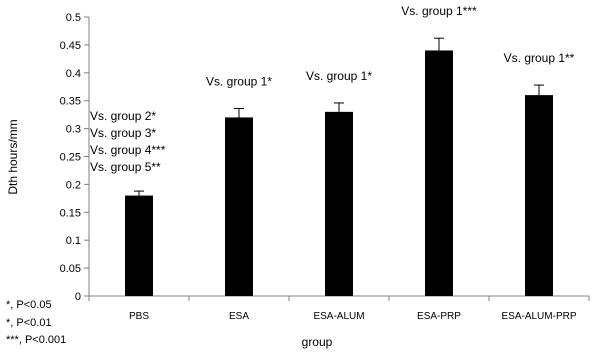 This screenshot has height=352, width=598. Describe the element at coordinates (29, 323) in the screenshot. I see `footnote-p001: *, P<0.01` at that location.